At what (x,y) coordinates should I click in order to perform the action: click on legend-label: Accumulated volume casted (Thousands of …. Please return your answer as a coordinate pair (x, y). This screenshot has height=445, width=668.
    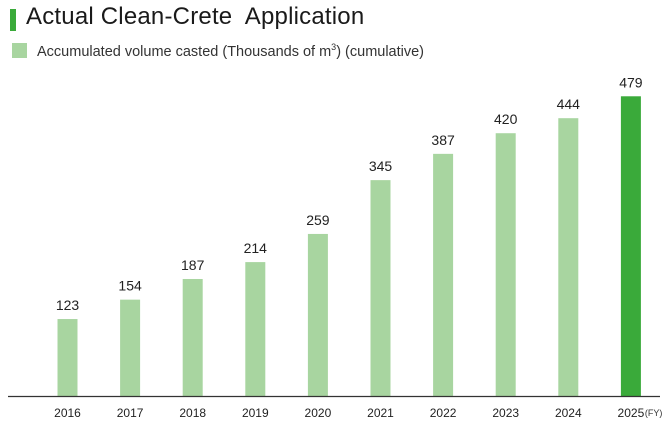
    Looking at the image, I should click on (231, 51).